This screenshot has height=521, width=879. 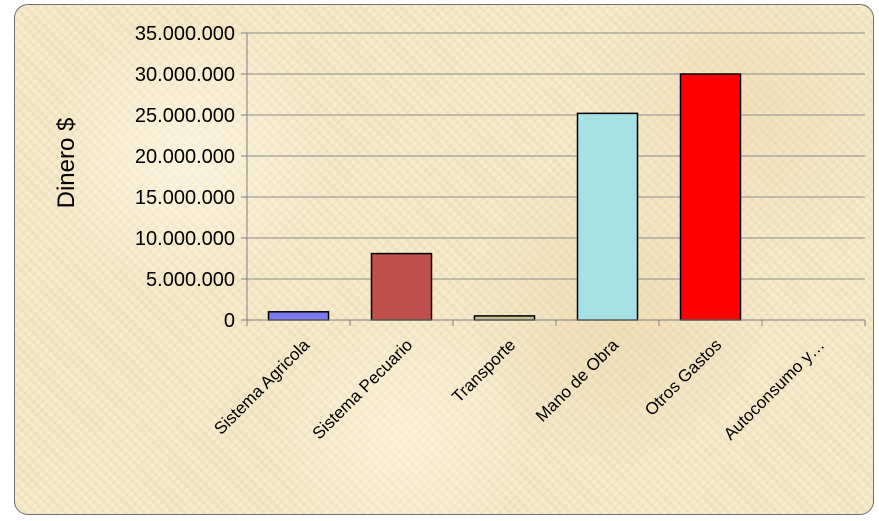 I want to click on y-tick-label: 35.000.000, so click(x=185, y=34).